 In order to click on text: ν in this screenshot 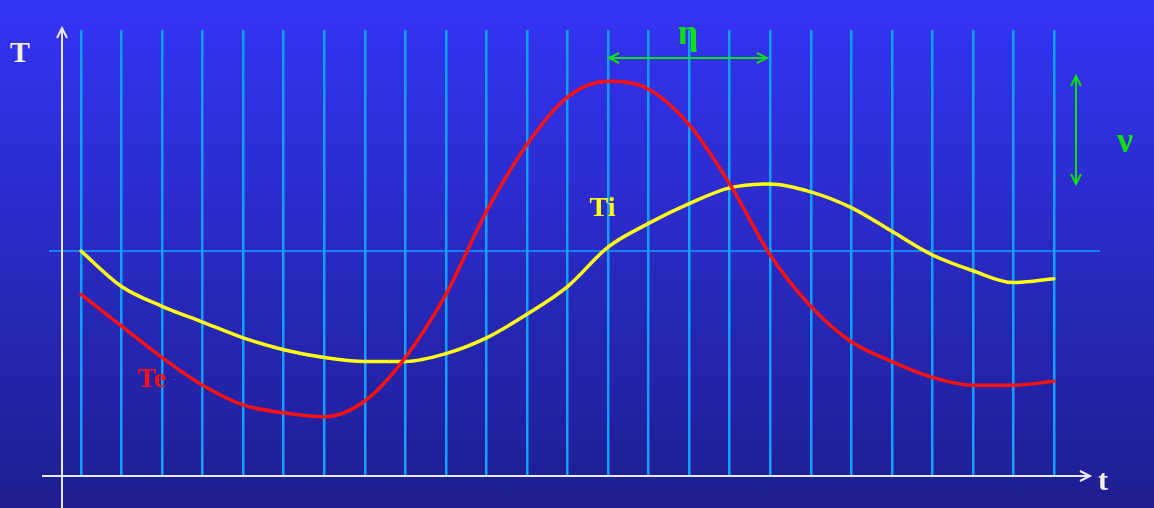, I will do `click(1125, 140)`.